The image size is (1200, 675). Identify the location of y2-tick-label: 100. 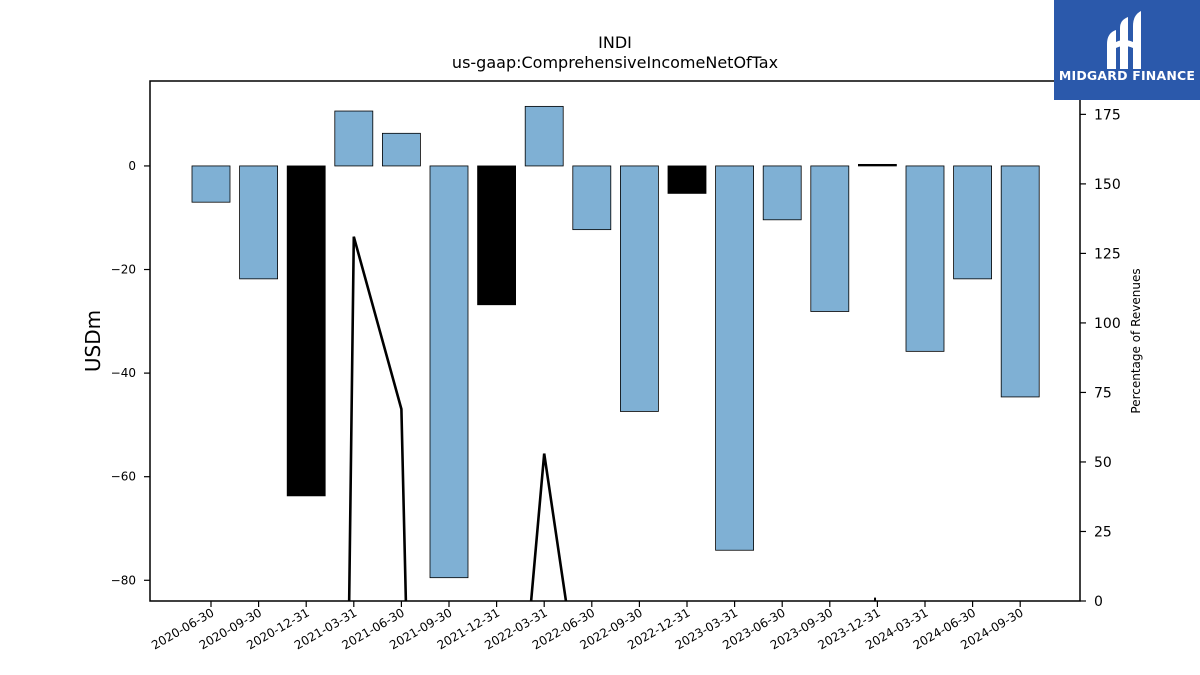
(1107, 324).